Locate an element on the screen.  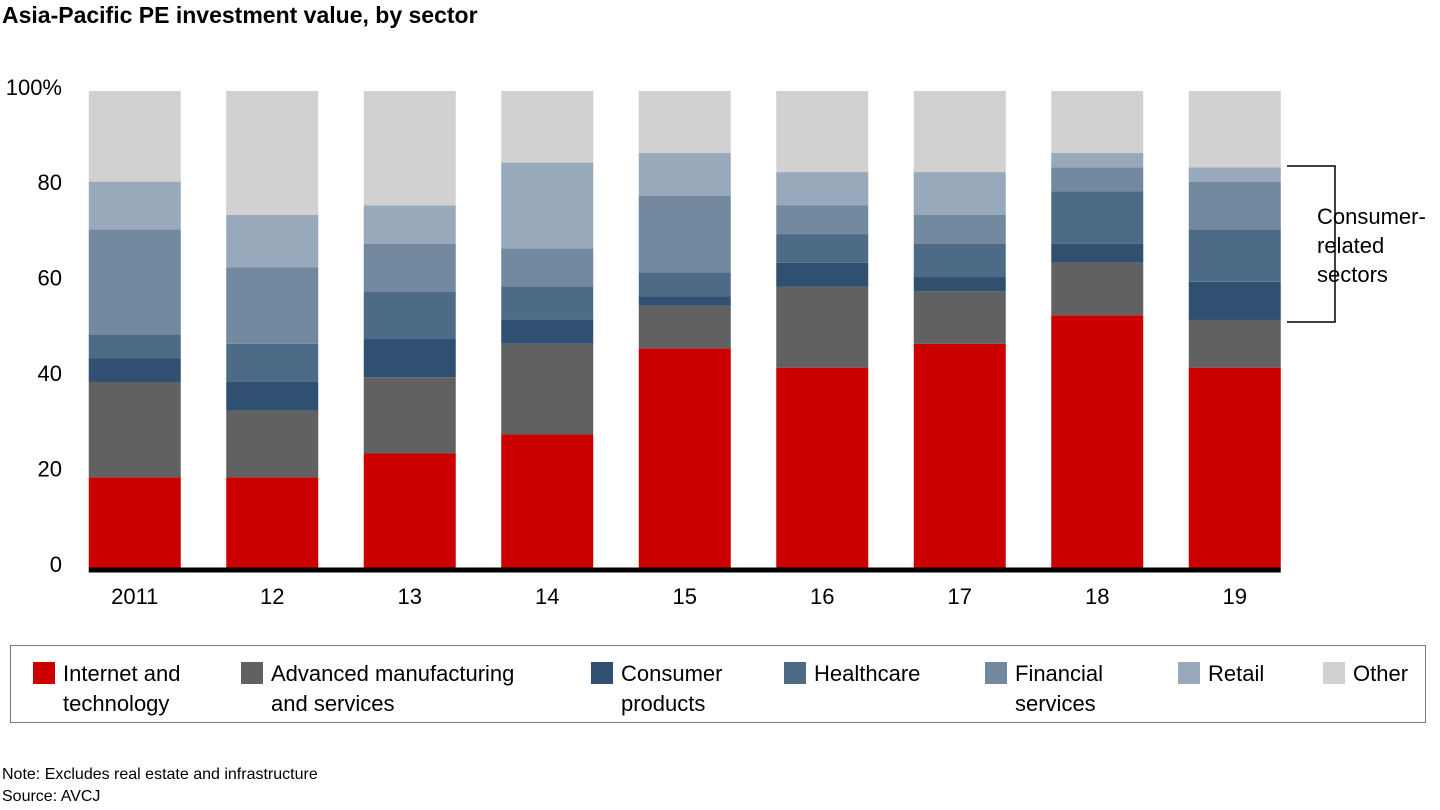
x-tick-label: 2011 is located at coordinates (134, 596).